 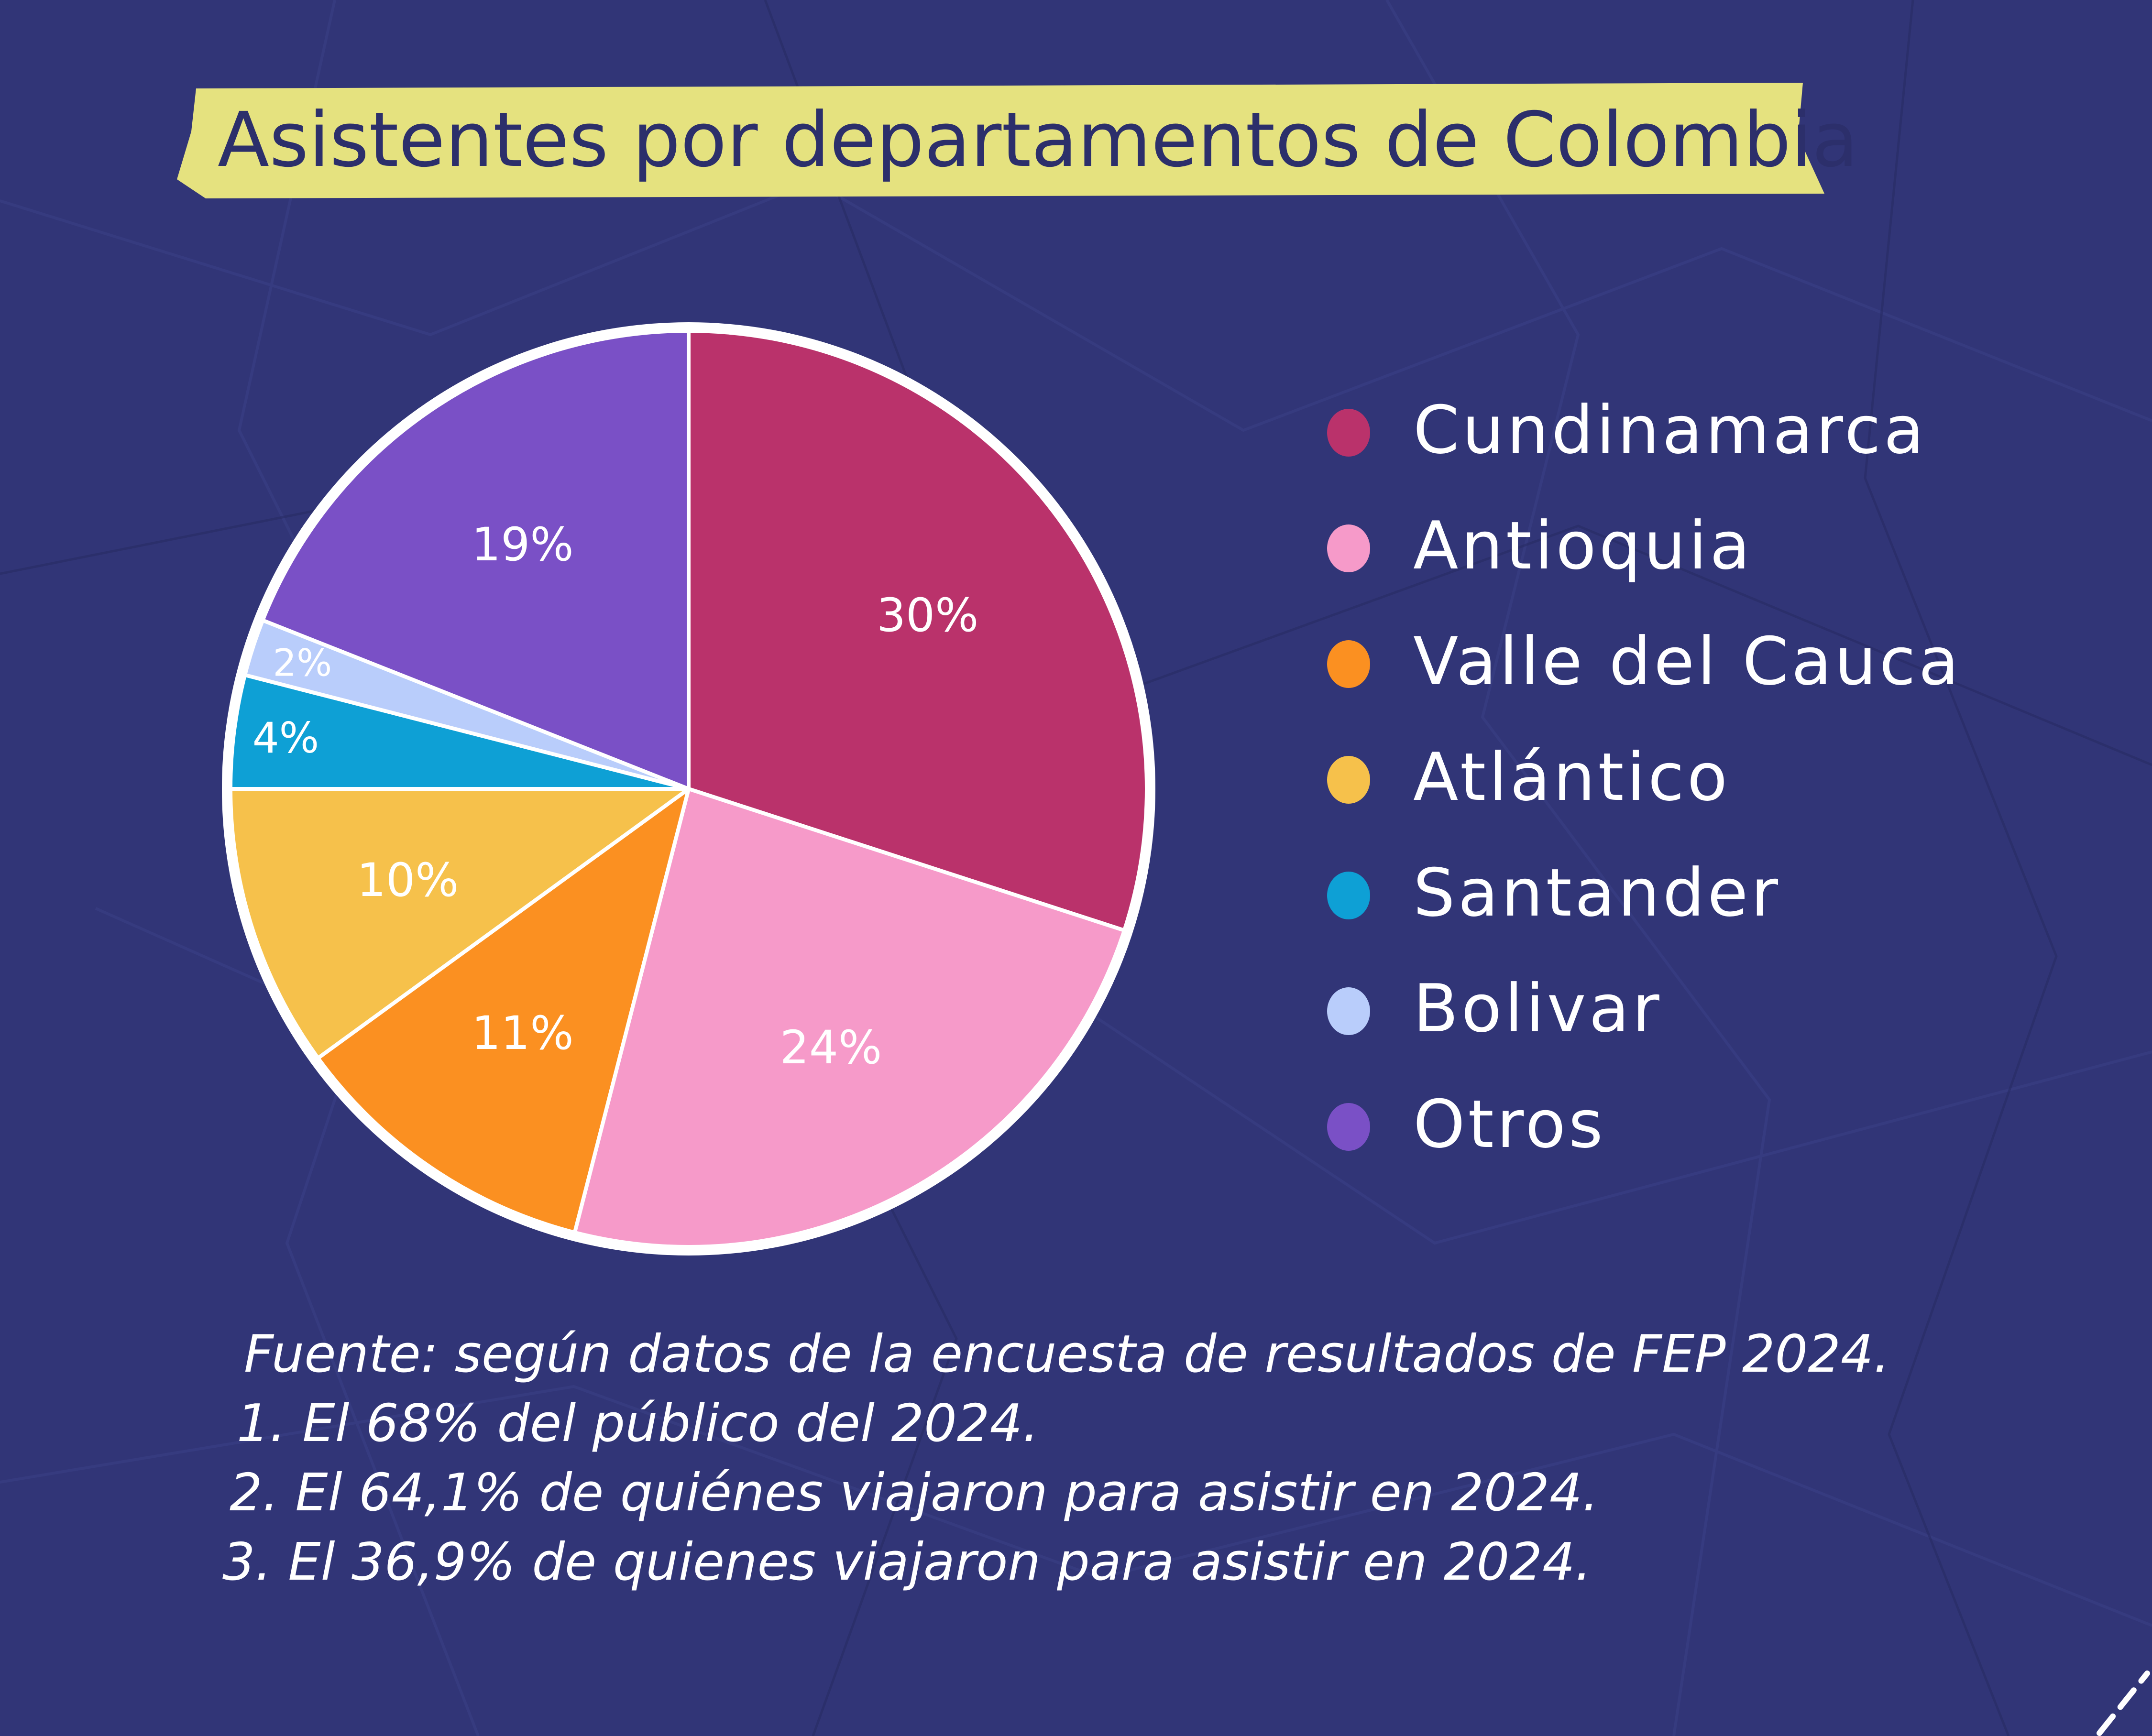 I want to click on legend-item-atlantico: Atlántico, so click(x=1685, y=777).